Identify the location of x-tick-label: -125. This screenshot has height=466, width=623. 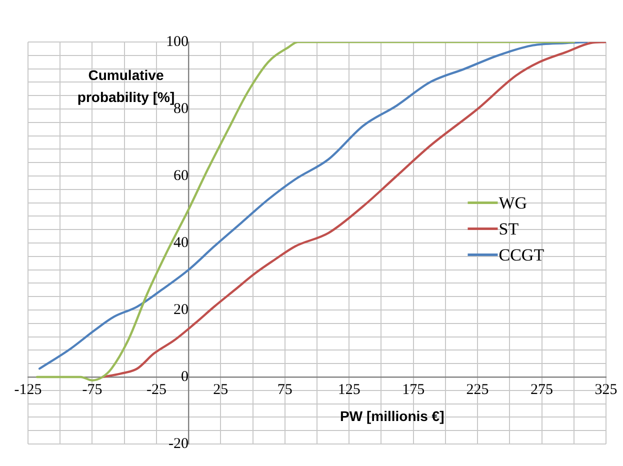
(28, 390).